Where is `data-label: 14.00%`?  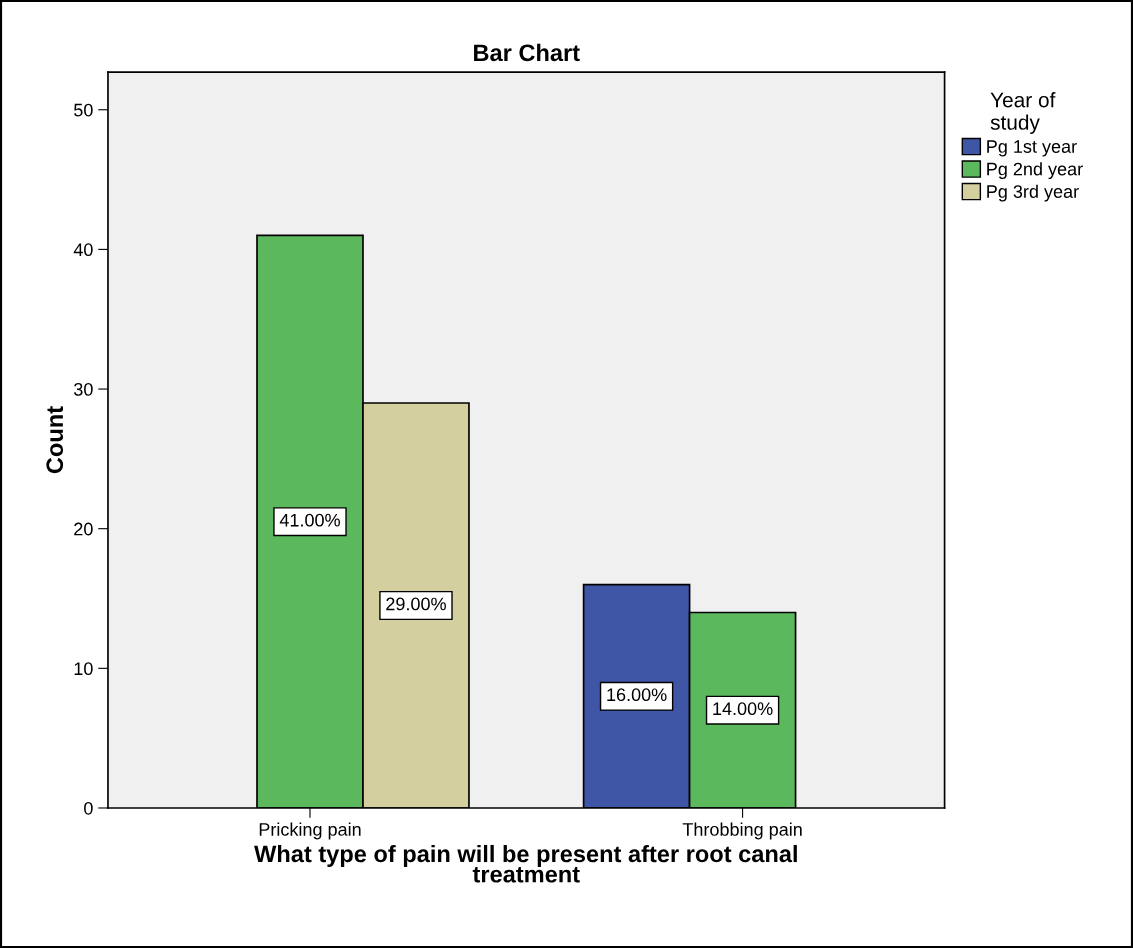
data-label: 14.00% is located at coordinates (743, 709).